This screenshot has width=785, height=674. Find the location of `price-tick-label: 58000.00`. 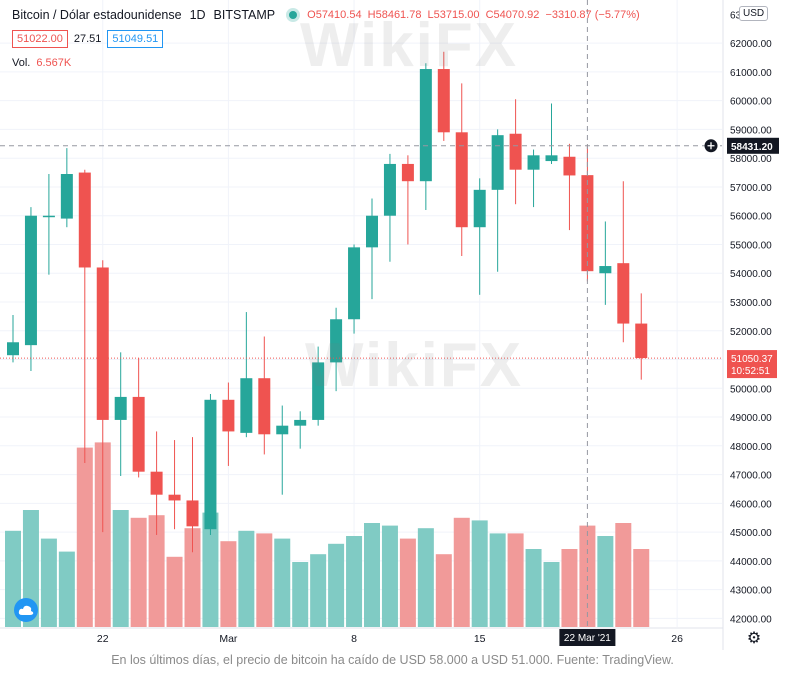

price-tick-label: 58000.00 is located at coordinates (751, 159).